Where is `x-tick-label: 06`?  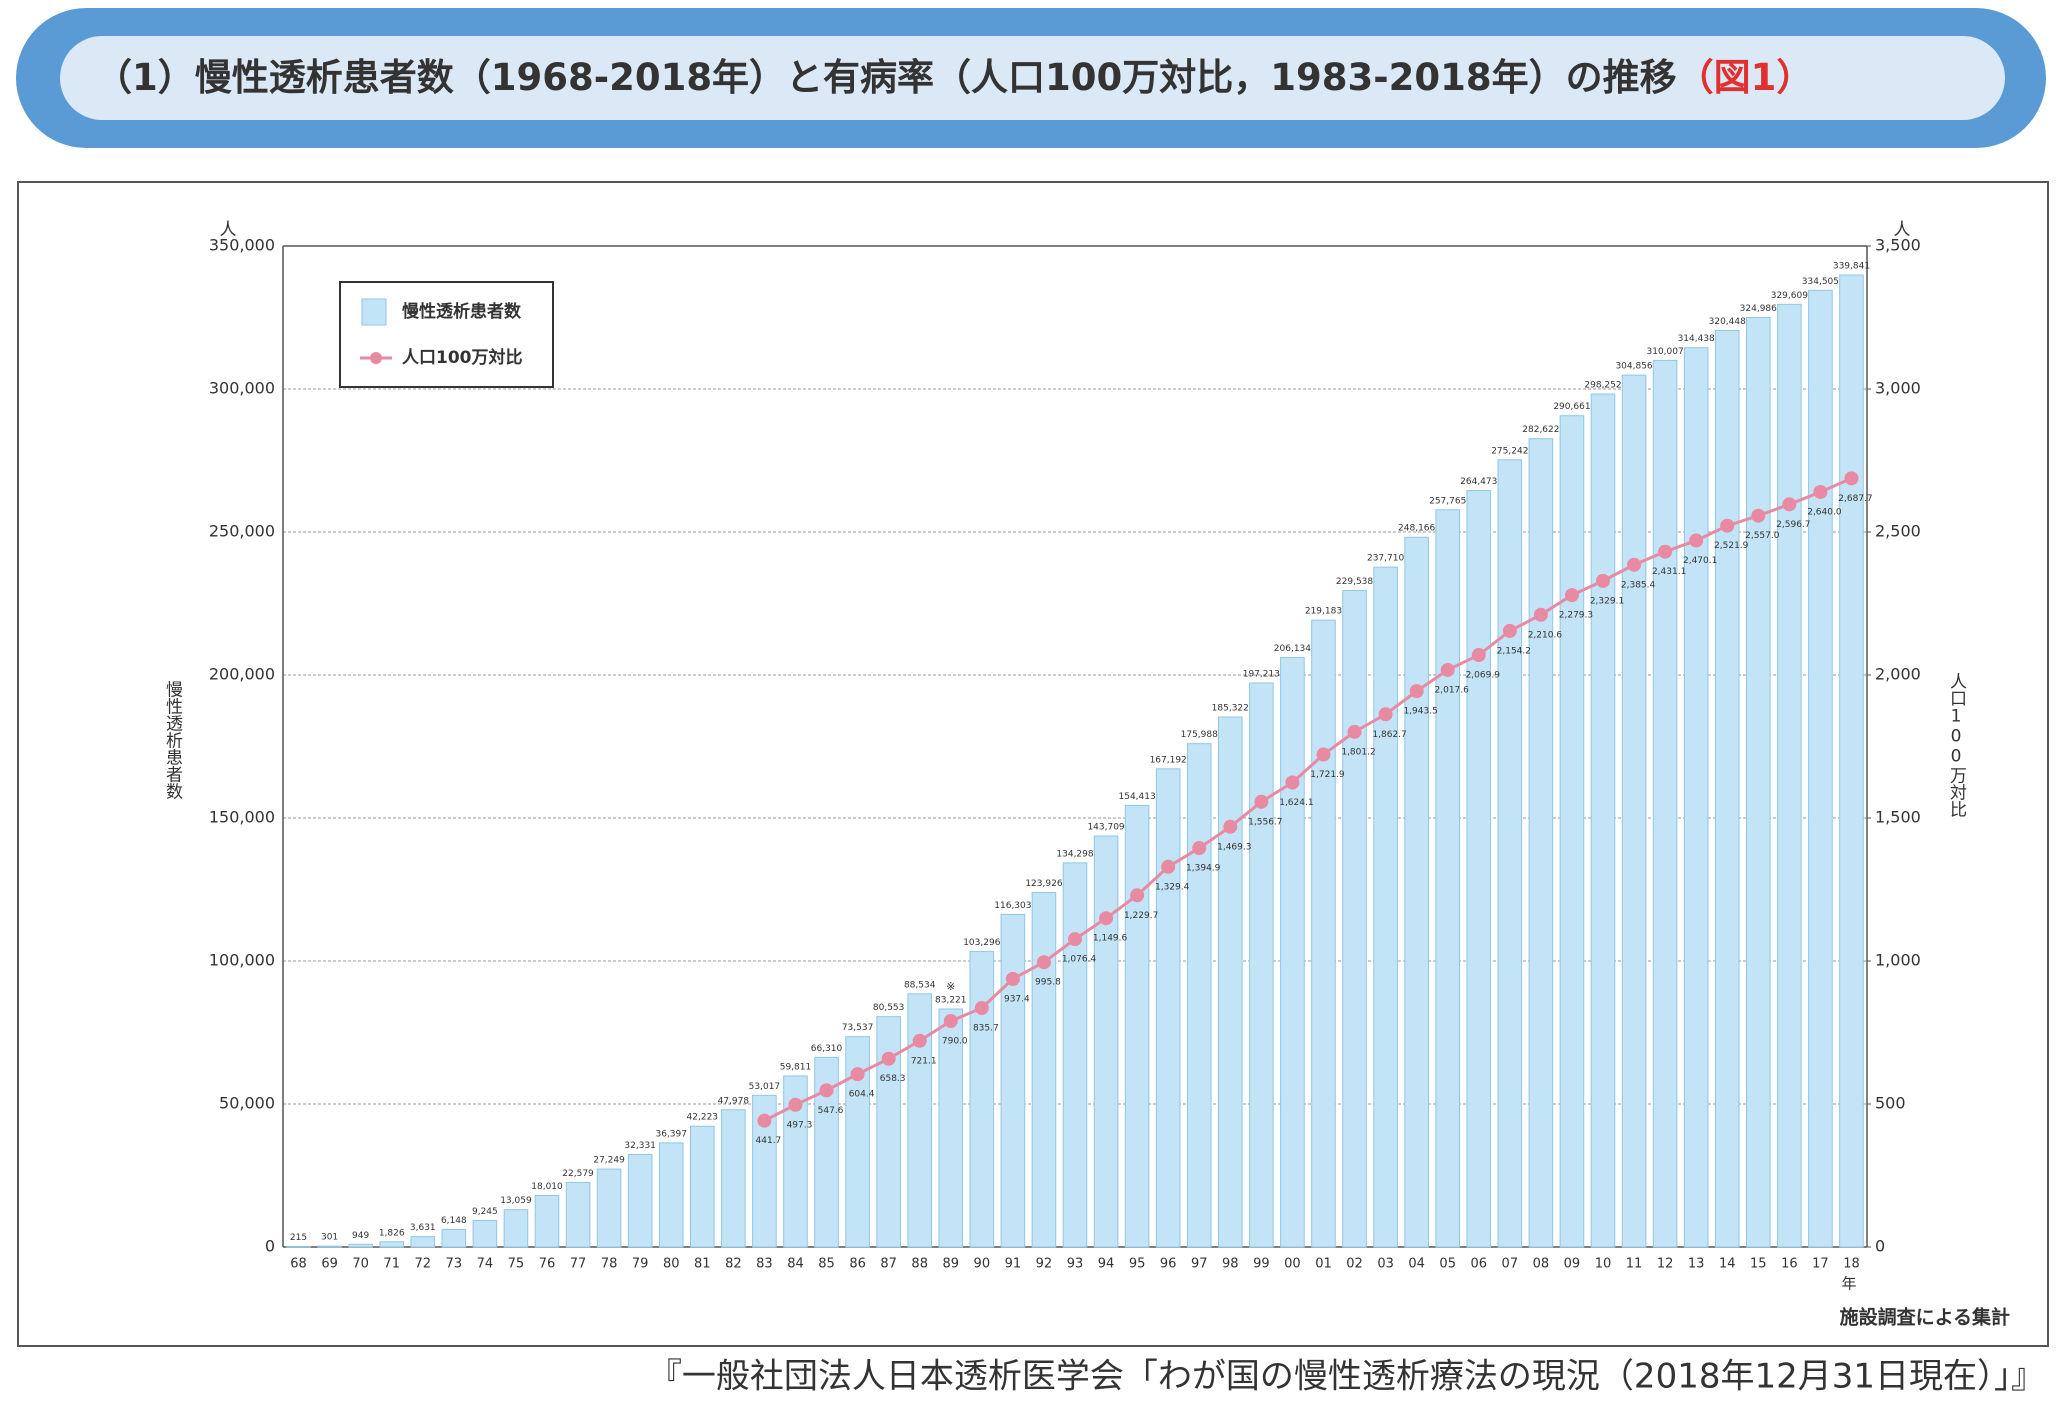 x-tick-label: 06 is located at coordinates (1478, 1264).